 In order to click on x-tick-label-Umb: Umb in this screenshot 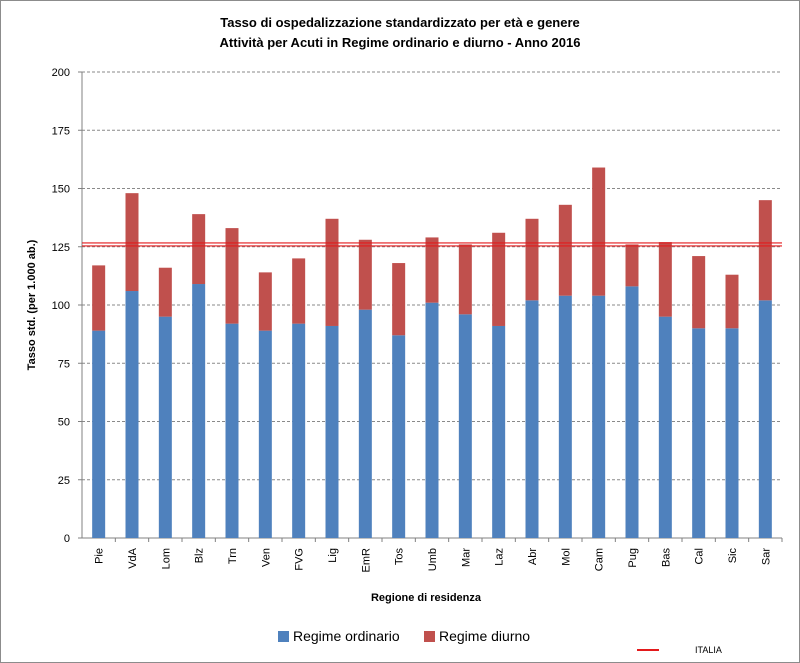, I will do `click(433, 559)`.